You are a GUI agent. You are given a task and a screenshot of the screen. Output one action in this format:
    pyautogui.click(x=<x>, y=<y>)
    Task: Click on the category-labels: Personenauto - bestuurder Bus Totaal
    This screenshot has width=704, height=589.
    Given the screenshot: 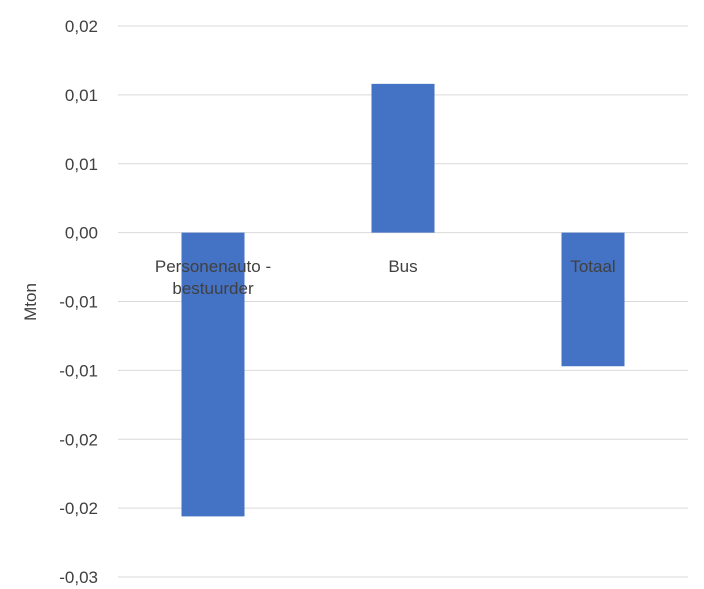 What is the action you would take?
    pyautogui.click(x=385, y=277)
    